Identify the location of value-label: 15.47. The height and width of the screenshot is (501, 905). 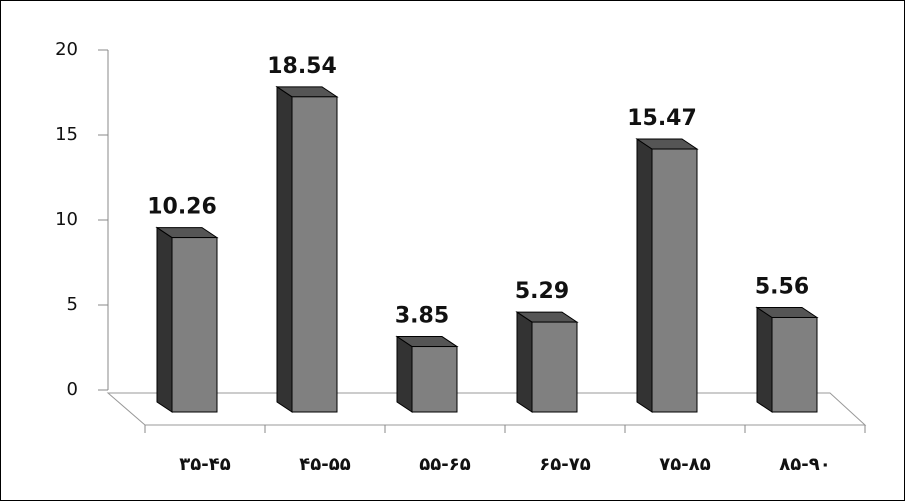
(662, 118).